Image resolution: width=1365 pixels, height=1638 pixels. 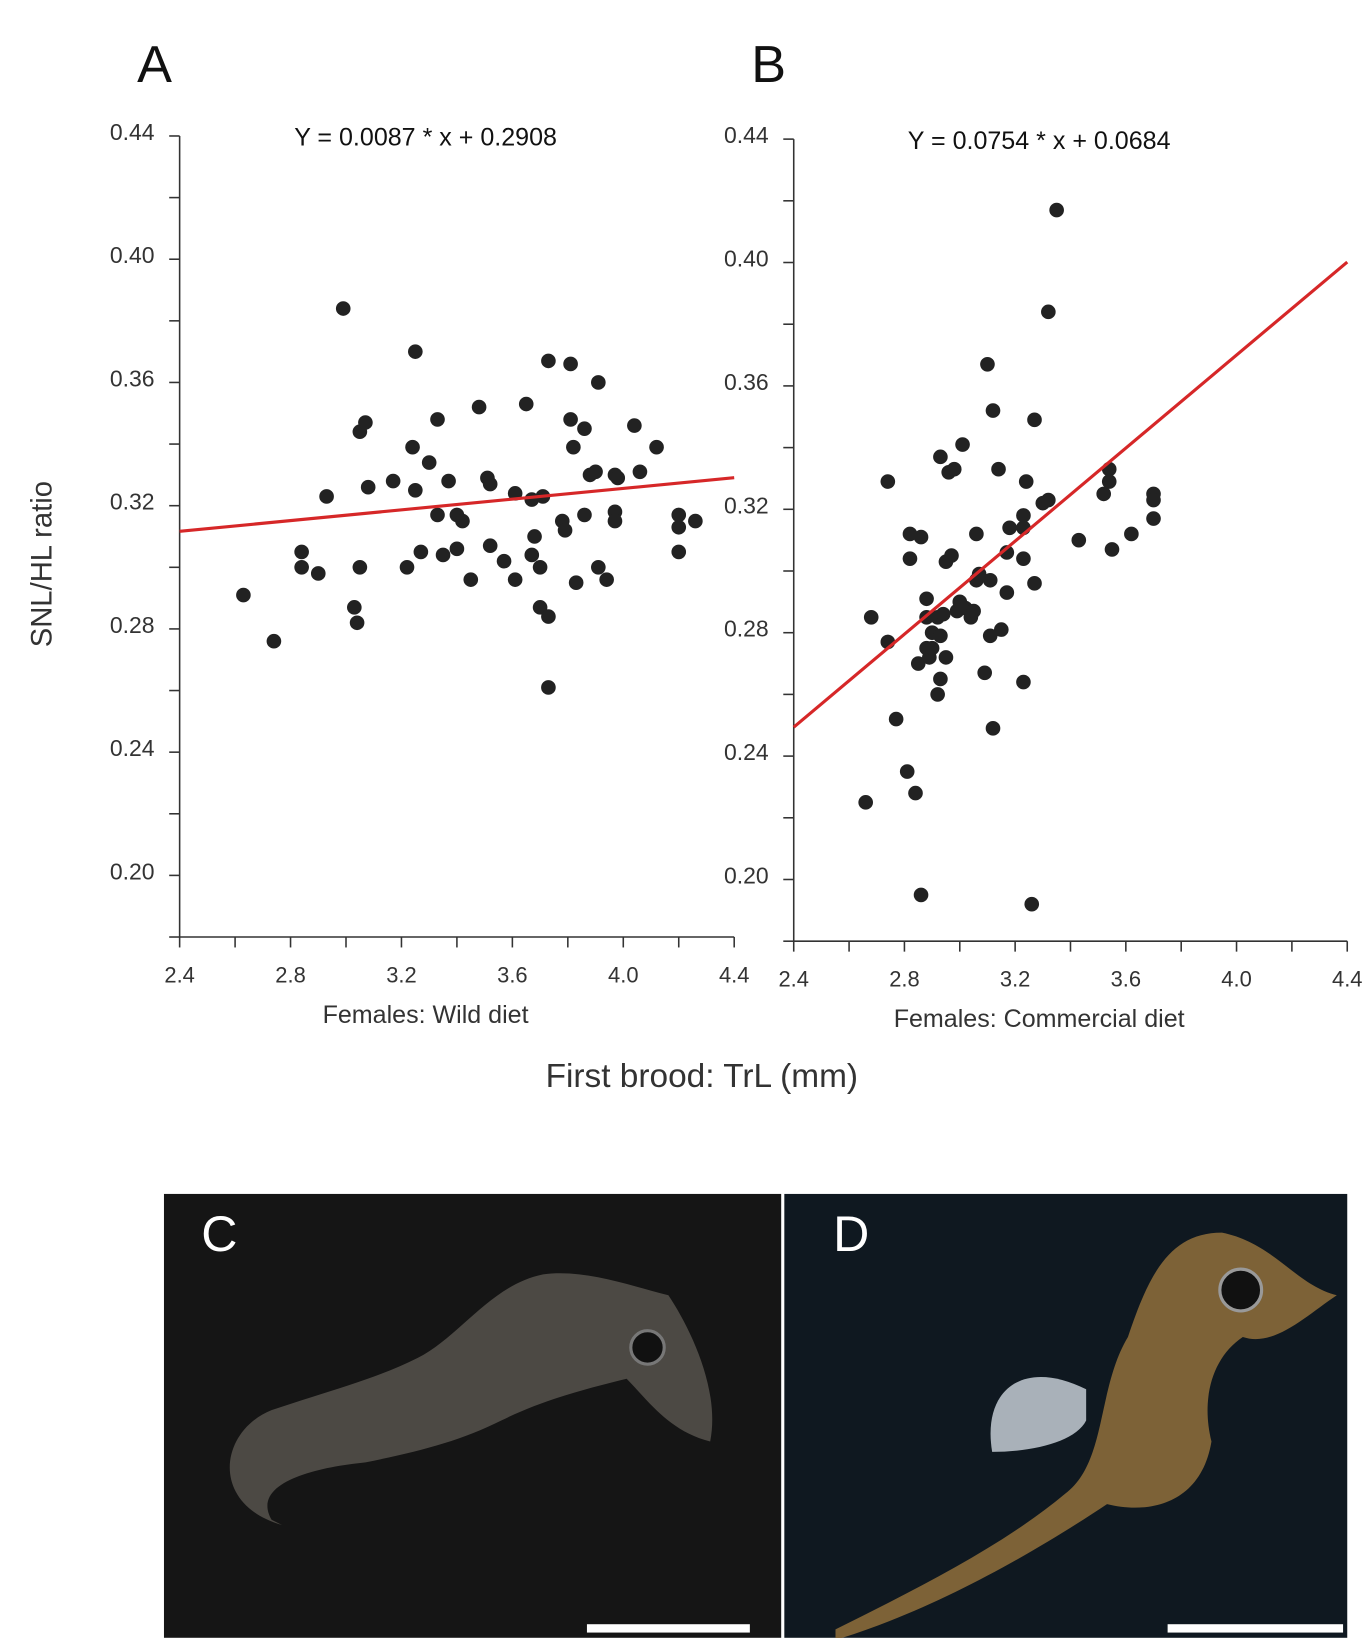 What do you see at coordinates (43, 564) in the screenshot?
I see `y-axis-label: SNL/HL ratio` at bounding box center [43, 564].